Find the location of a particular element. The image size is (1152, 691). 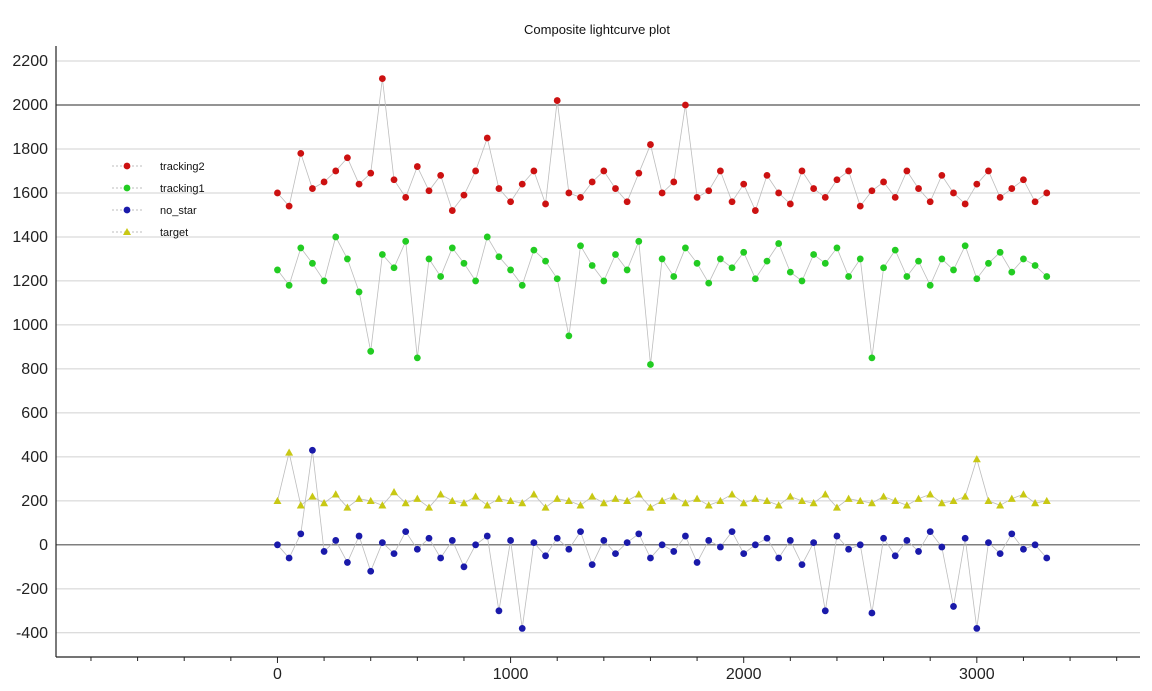

x-tick-label: 1000 is located at coordinates (511, 674).